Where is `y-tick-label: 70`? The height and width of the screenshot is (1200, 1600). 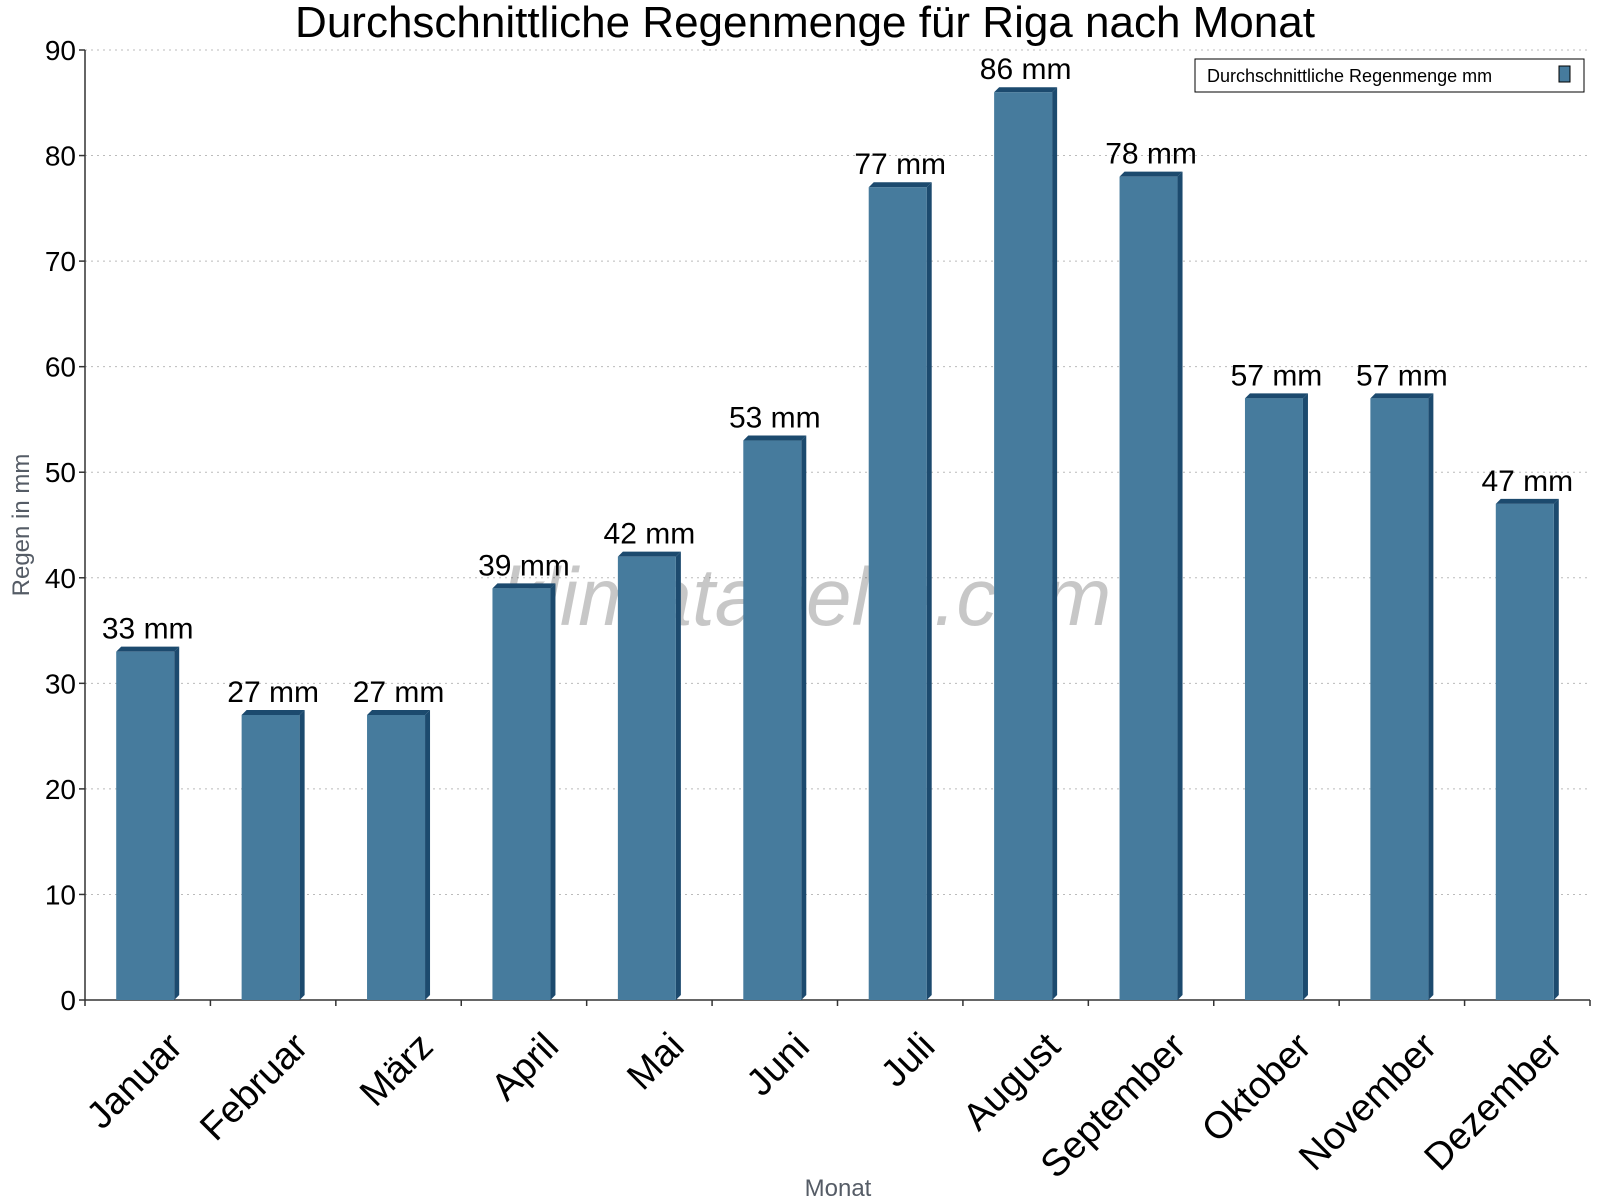
y-tick-label: 70 is located at coordinates (60, 261).